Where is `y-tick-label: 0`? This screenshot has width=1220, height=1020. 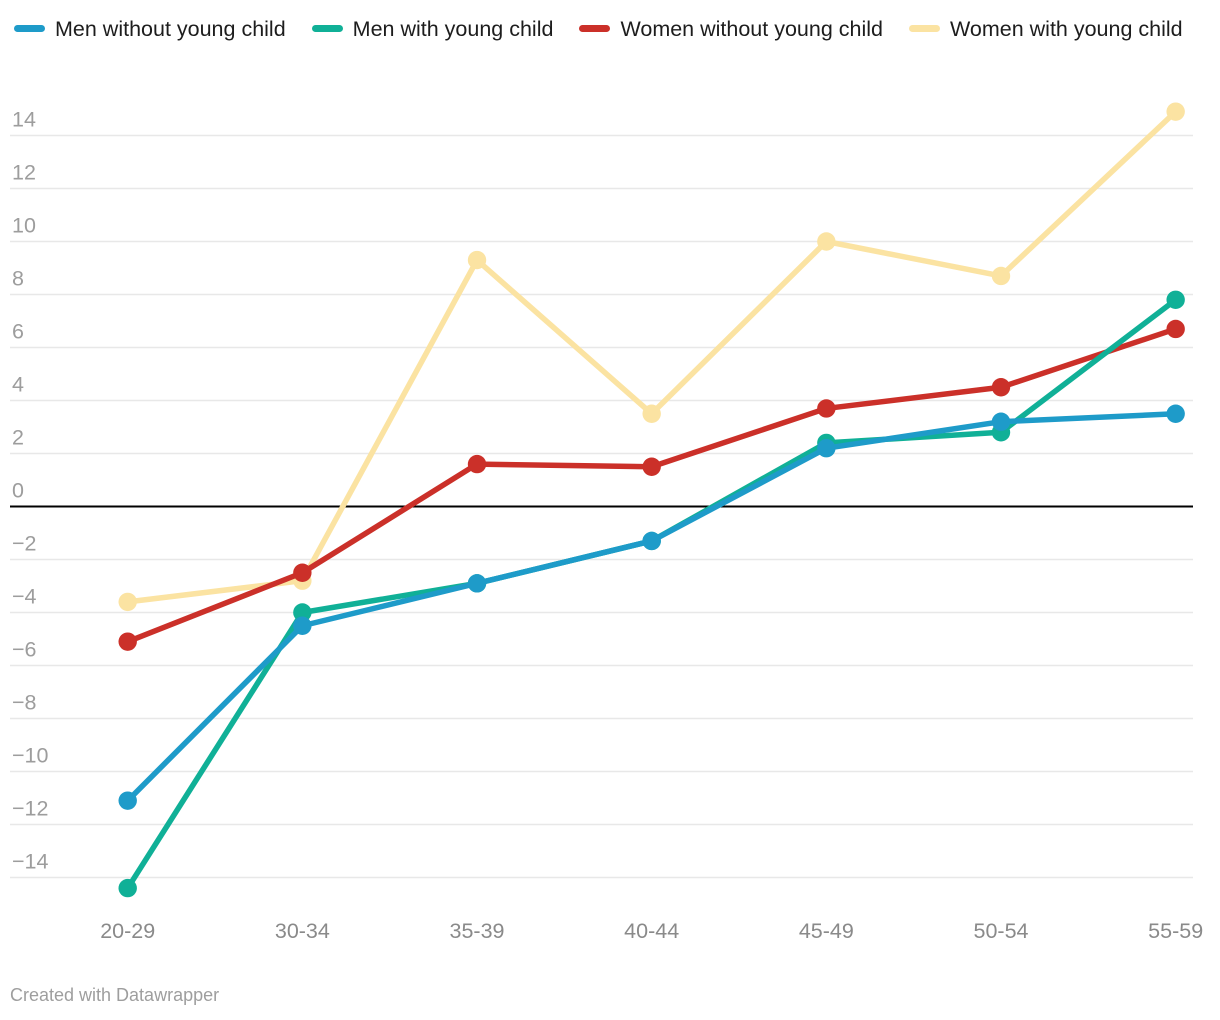 y-tick-label: 0 is located at coordinates (18, 491).